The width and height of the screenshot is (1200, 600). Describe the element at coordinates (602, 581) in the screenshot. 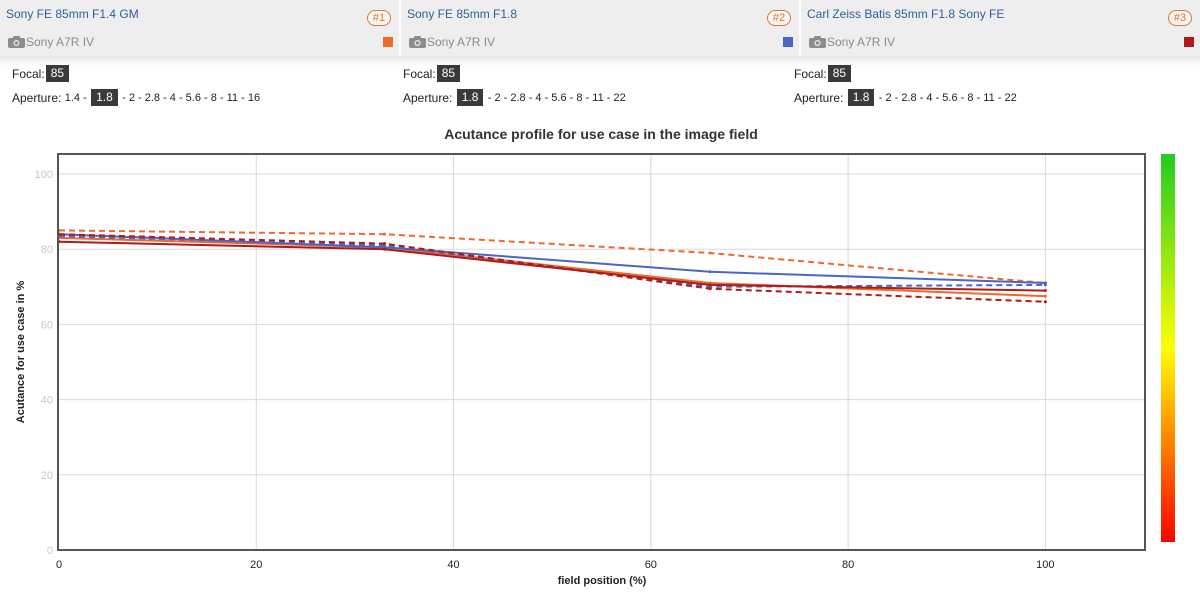

I see `x-axis-label: field position (%)` at that location.